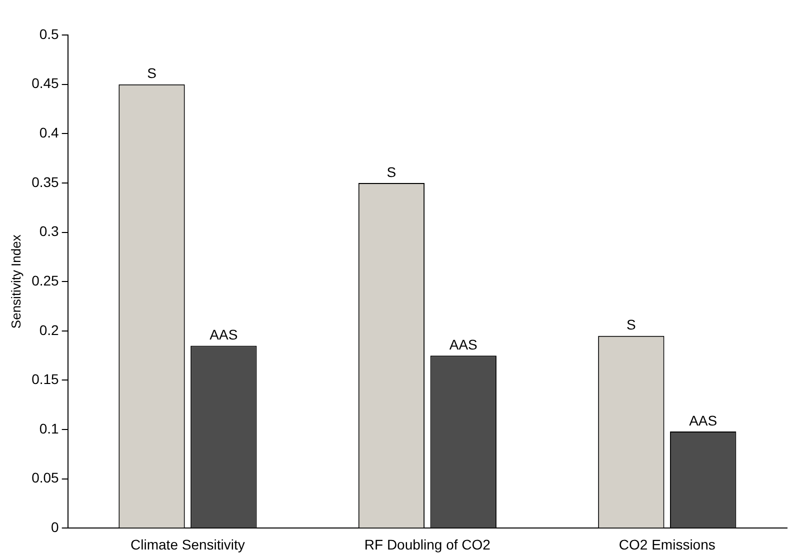  What do you see at coordinates (55, 527) in the screenshot?
I see `y-tick-label: 0` at bounding box center [55, 527].